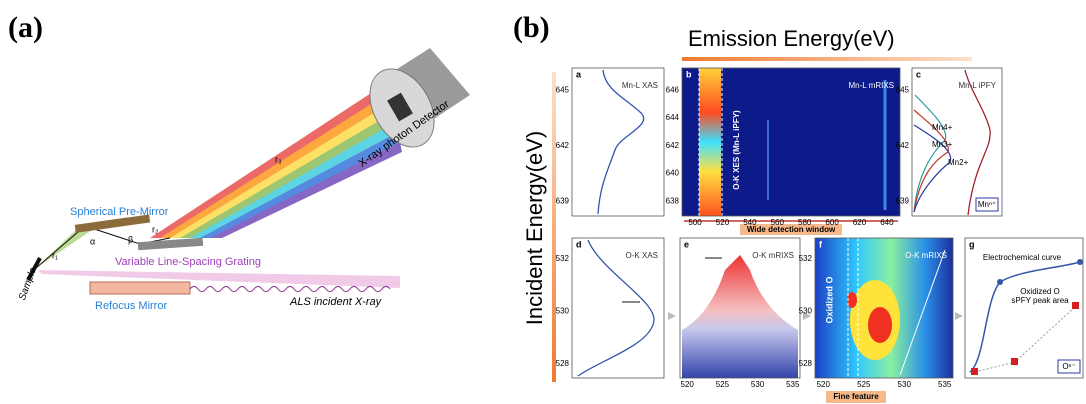 The height and width of the screenshot is (404, 1086). What do you see at coordinates (805, 222) in the screenshot?
I see `x-tick-label: 580` at bounding box center [805, 222].